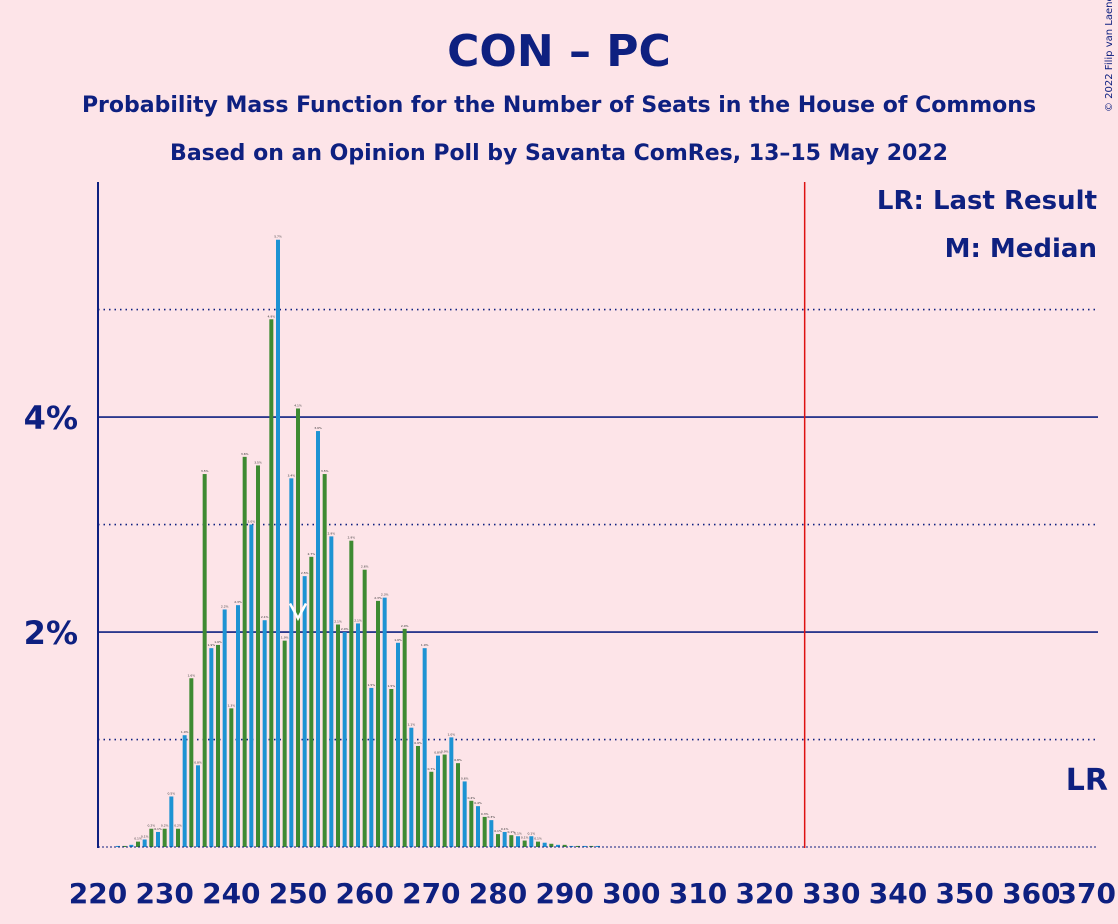 Image resolution: width=1118 pixels, height=924 pixels. Describe the element at coordinates (305, 573) in the screenshot. I see `bar-data-label: 2.5%` at that location.